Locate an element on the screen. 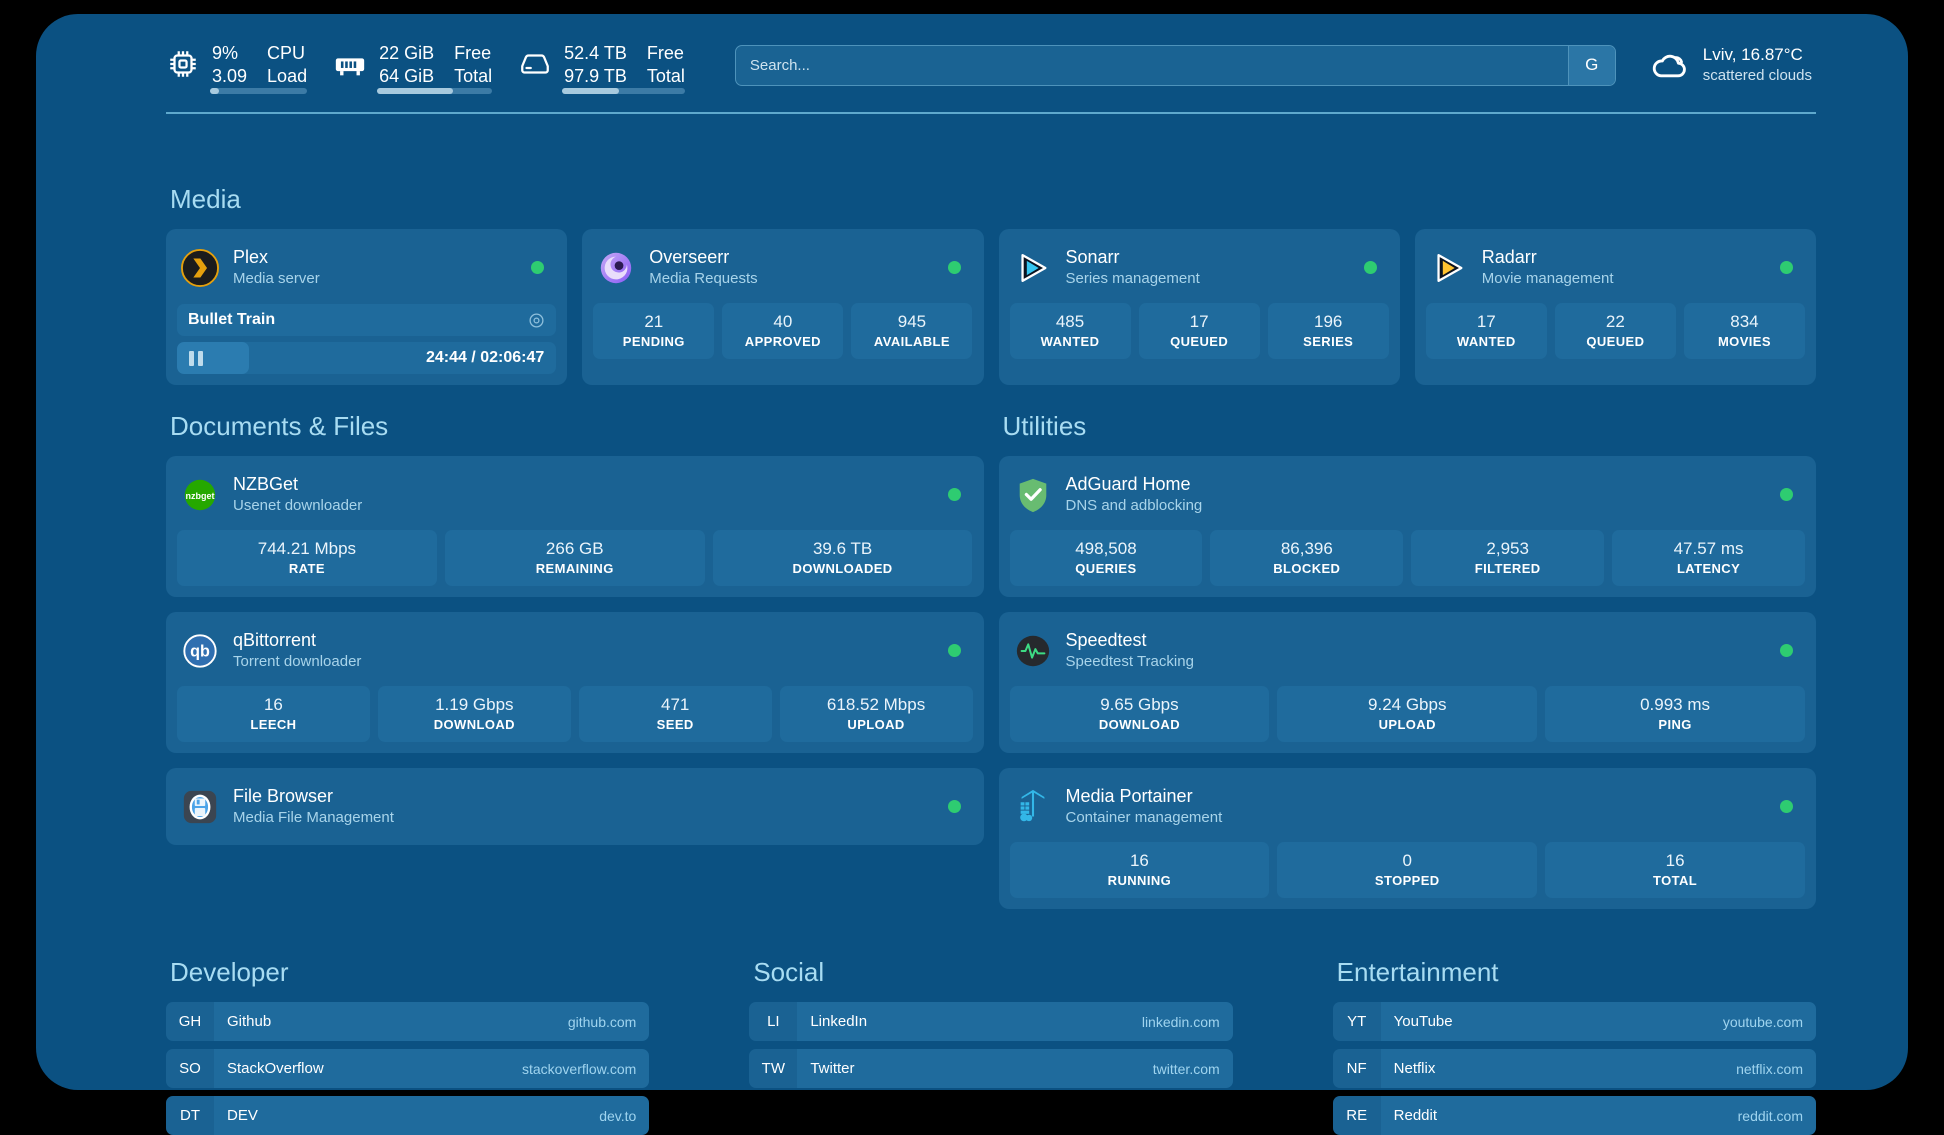 This screenshot has height=1135, width=1944. bookmark-url: stackoverflow.com is located at coordinates (579, 1068).